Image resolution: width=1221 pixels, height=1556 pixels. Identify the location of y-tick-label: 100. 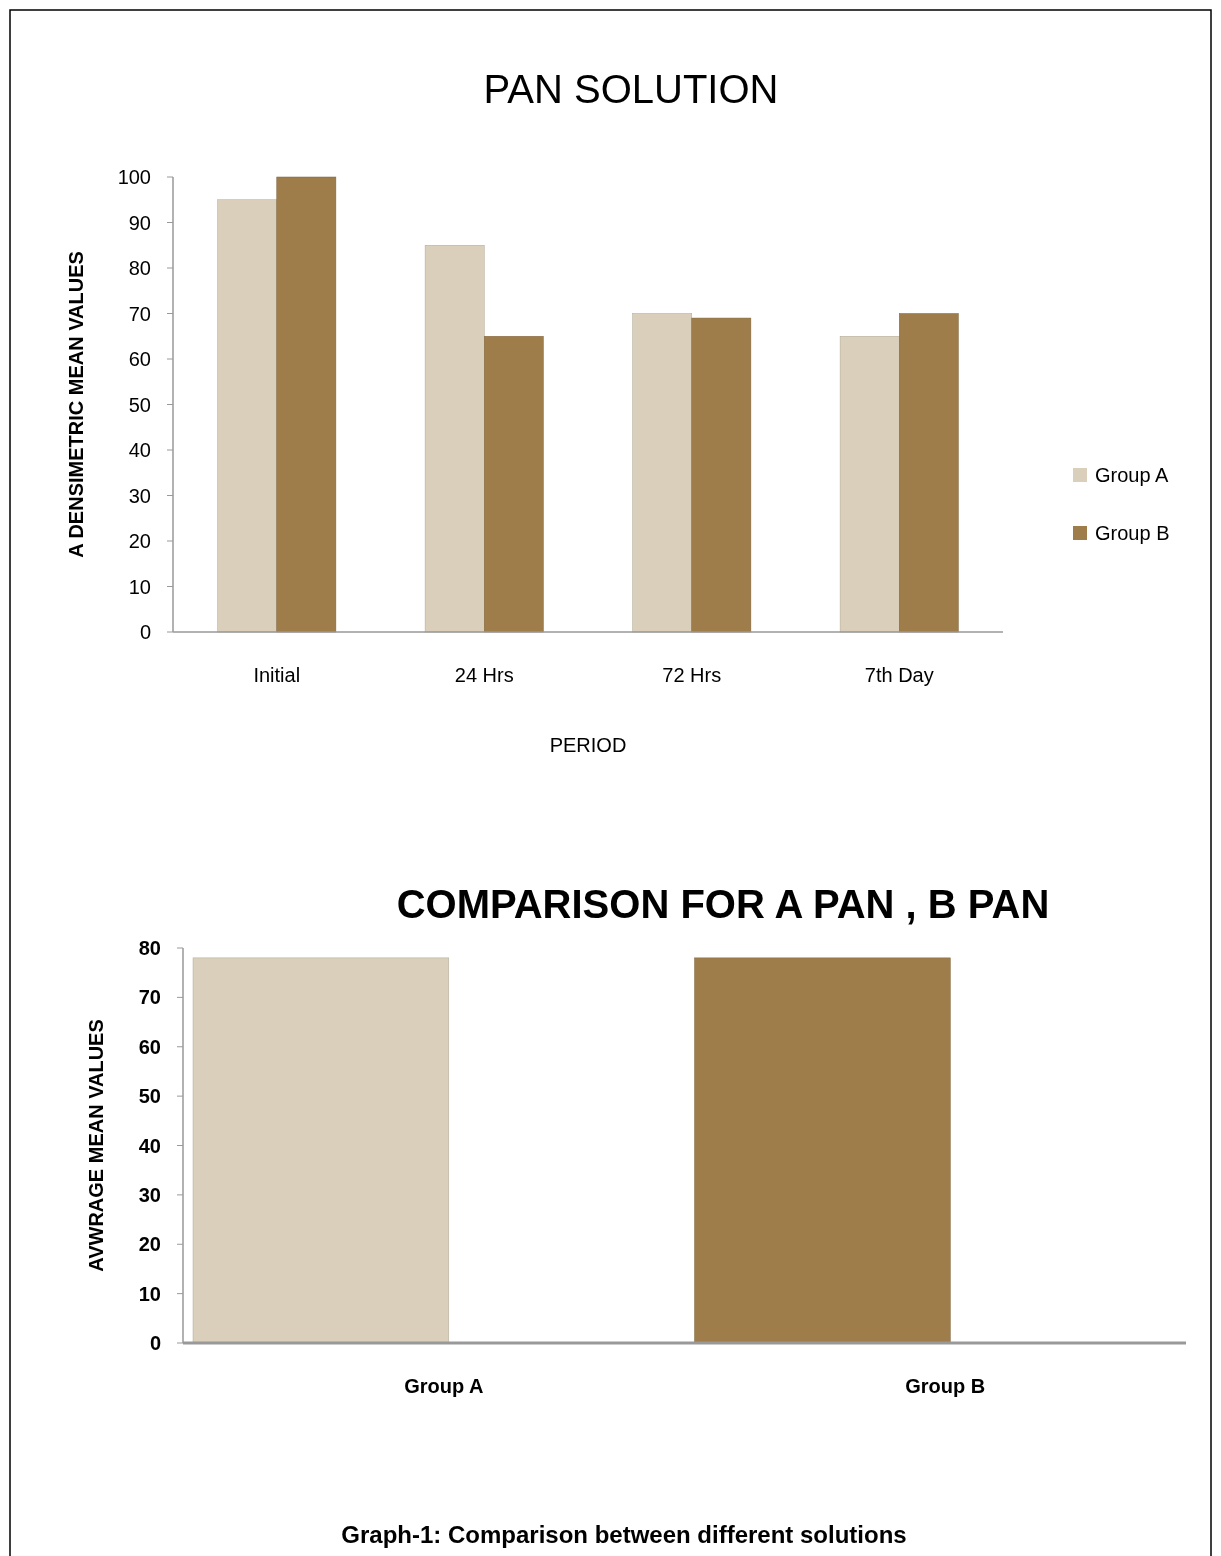
(134, 177).